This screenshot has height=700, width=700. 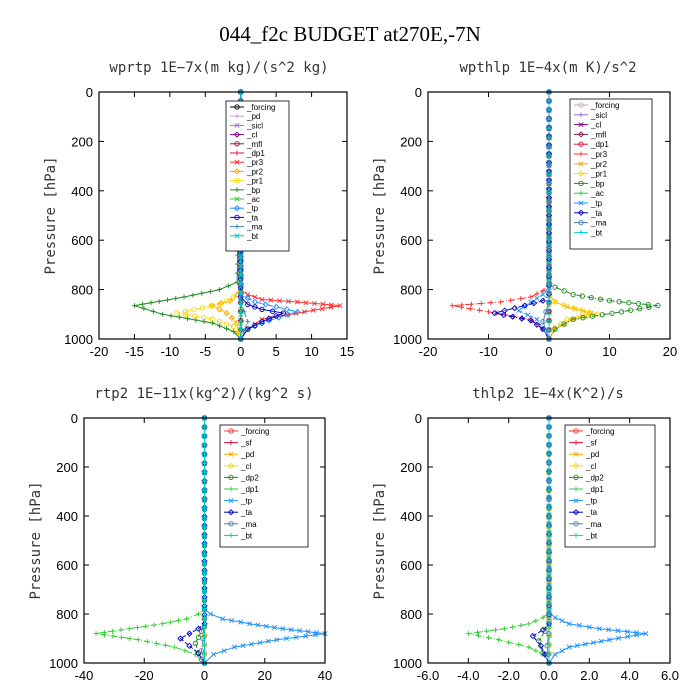 I want to click on chart-title: rtp2 1E−11x(kg^2)/(kg^2 s), so click(x=204, y=394).